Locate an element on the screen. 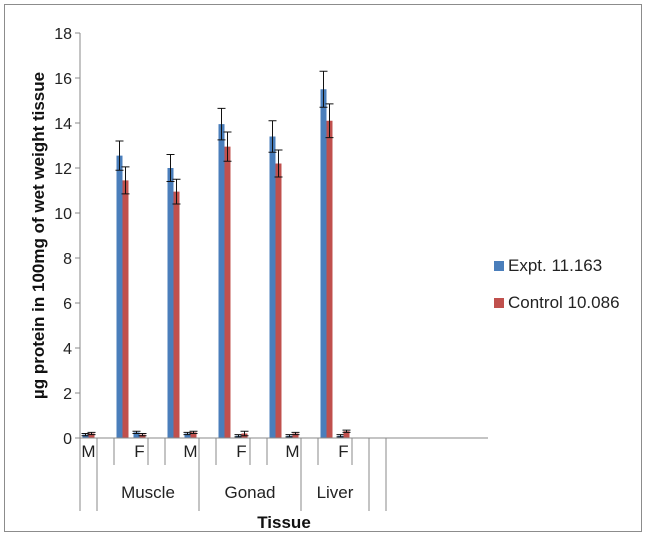 The image size is (647, 537). y-axis-title: µg protein in 100mg of wet weight tissue is located at coordinates (38, 235).